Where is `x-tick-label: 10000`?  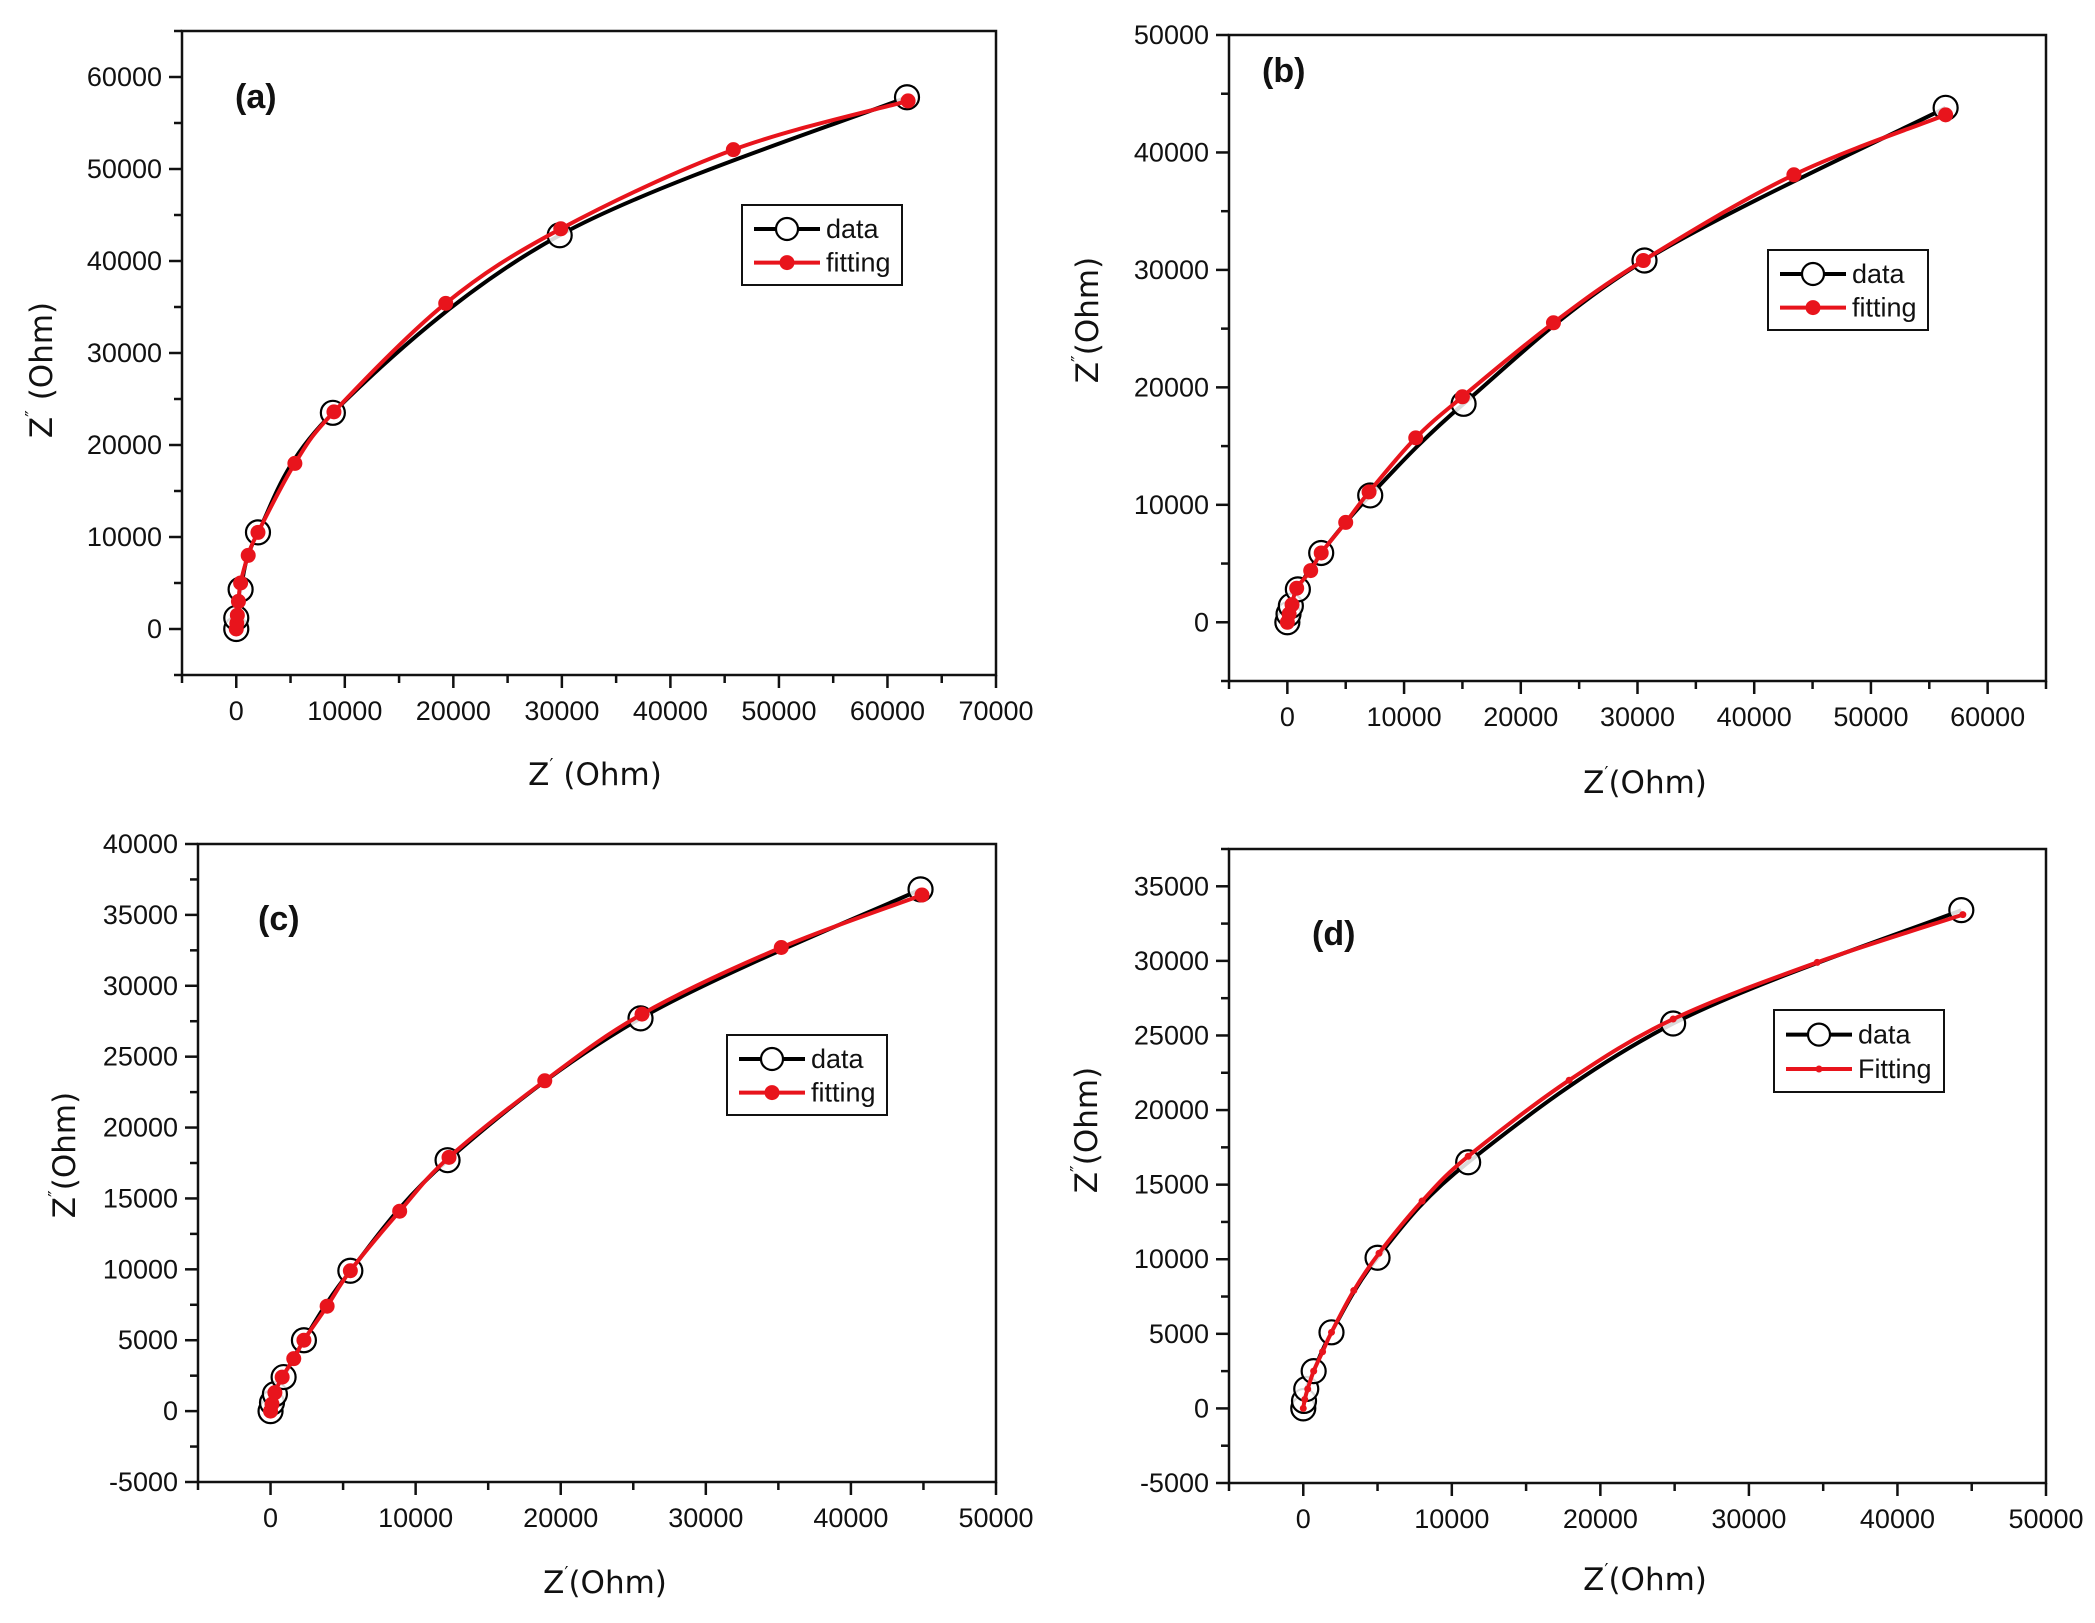
x-tick-label: 10000 is located at coordinates (1404, 717).